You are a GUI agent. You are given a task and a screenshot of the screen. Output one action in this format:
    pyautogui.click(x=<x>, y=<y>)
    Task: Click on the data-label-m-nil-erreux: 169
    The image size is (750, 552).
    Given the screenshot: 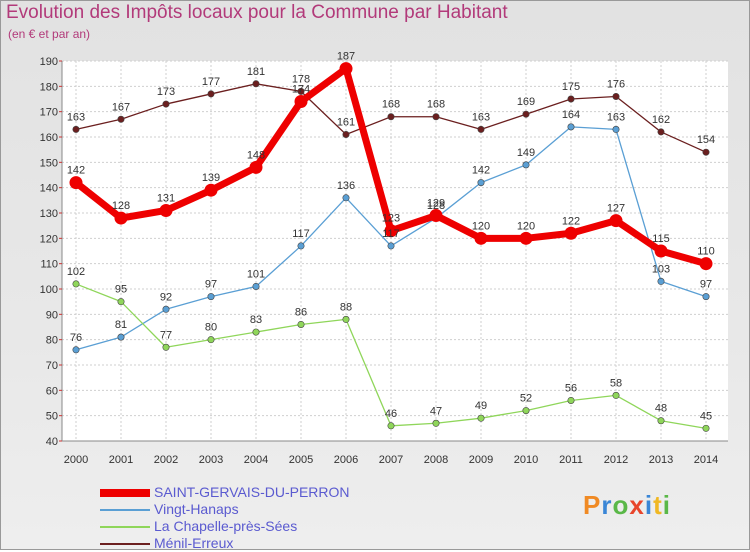 What is the action you would take?
    pyautogui.click(x=526, y=102)
    